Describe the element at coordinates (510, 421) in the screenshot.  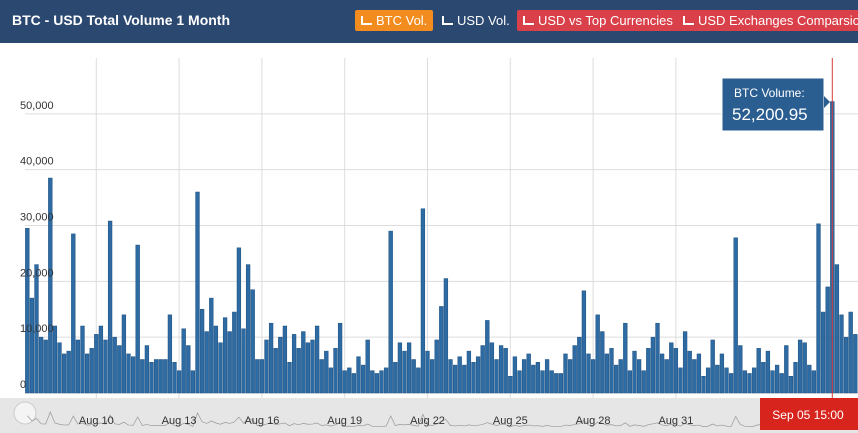
I see `x-tick-label: Aug 25` at that location.